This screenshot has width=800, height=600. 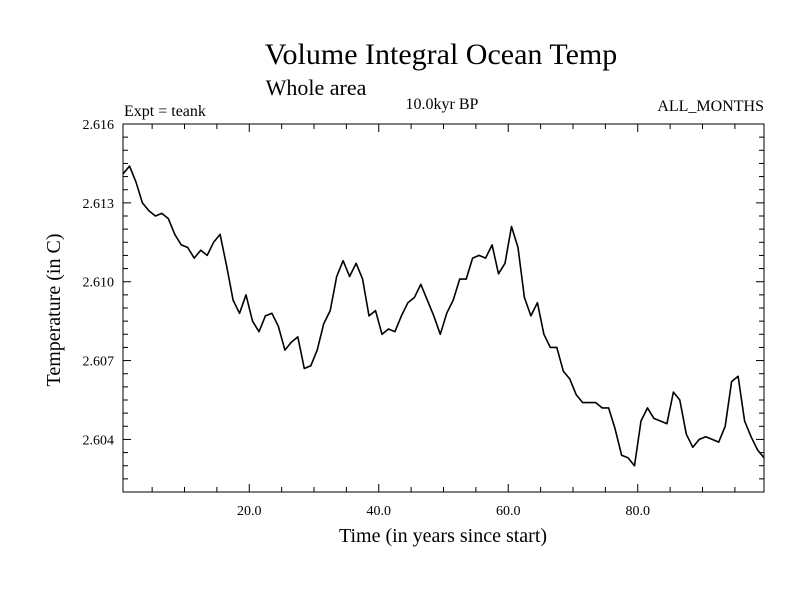 What do you see at coordinates (316, 87) in the screenshot?
I see `chart-subtitle: Whole area` at bounding box center [316, 87].